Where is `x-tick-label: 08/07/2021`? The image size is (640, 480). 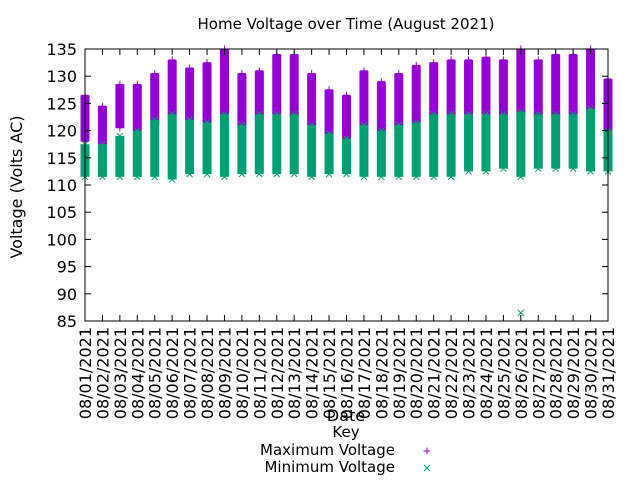
x-tick-label: 08/07/2021 is located at coordinates (190, 373).